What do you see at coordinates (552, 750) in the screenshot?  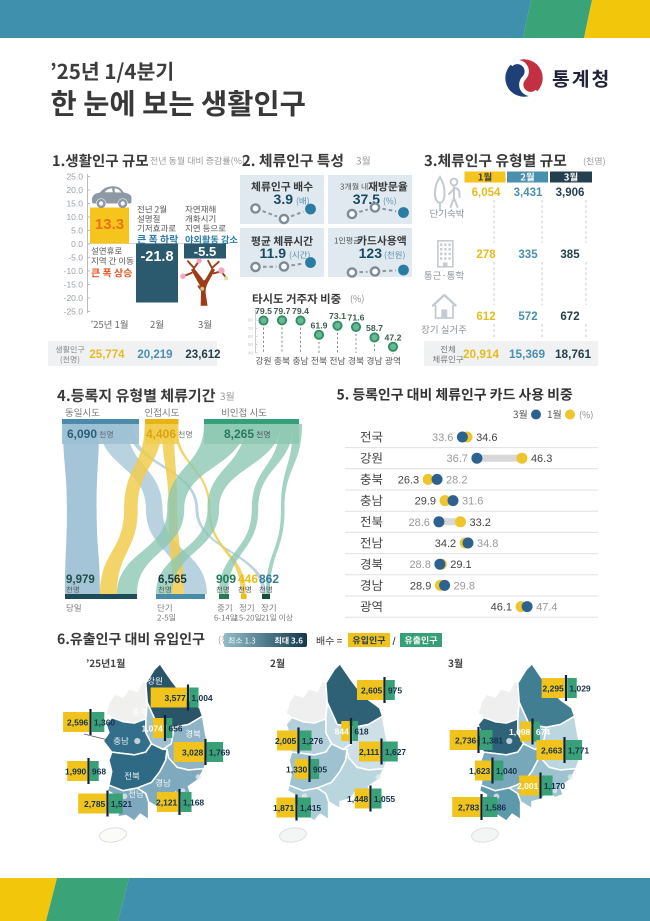 I see `svg-text: 2,663` at bounding box center [552, 750].